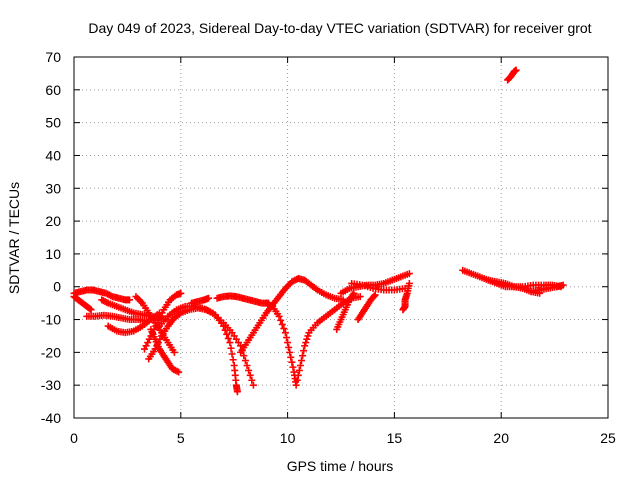 The width and height of the screenshot is (640, 480). What do you see at coordinates (343, 438) in the screenshot?
I see `x-tick-labels: 0 5 10 15 20 25` at bounding box center [343, 438].